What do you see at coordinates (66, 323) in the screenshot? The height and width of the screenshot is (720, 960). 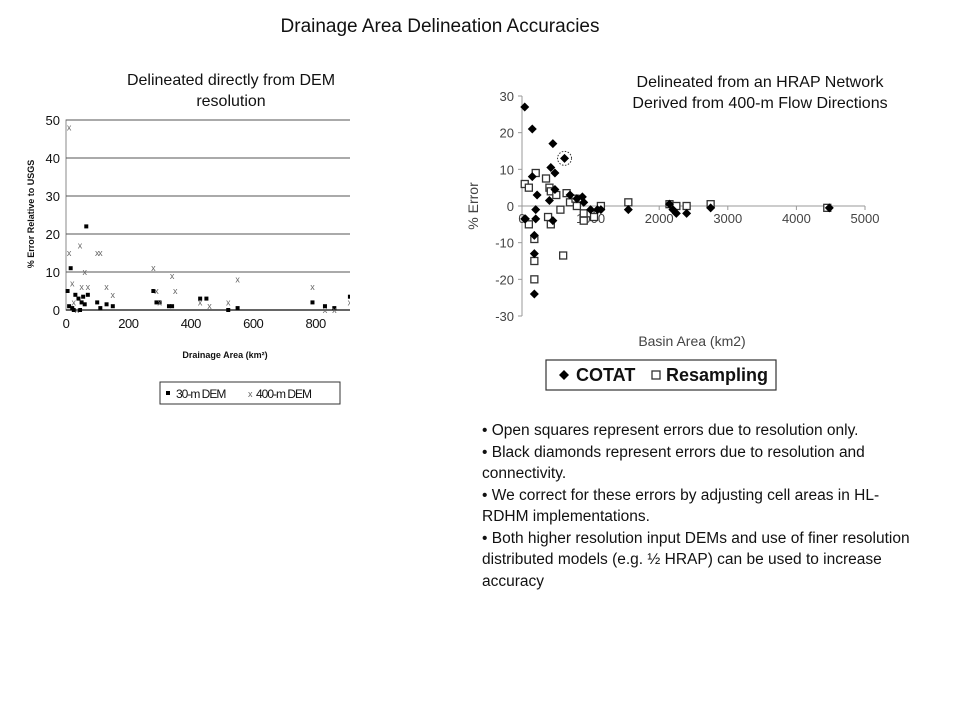 I see `x-tick-label: 0` at bounding box center [66, 323].